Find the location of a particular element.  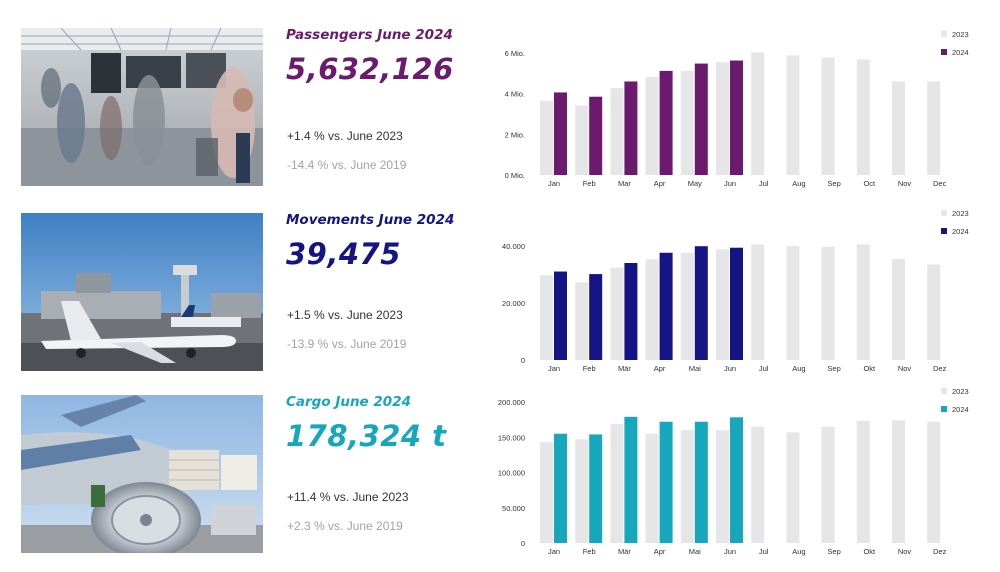

y-tick-label: 2 Mio. is located at coordinates (515, 134).